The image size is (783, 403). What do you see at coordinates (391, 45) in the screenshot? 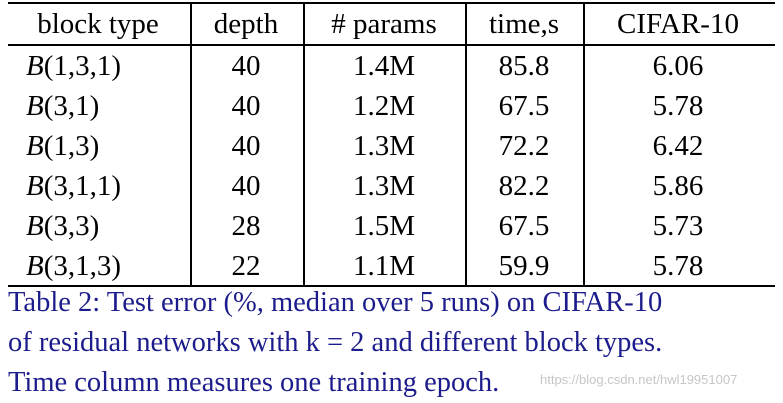
I see `header-rule` at bounding box center [391, 45].